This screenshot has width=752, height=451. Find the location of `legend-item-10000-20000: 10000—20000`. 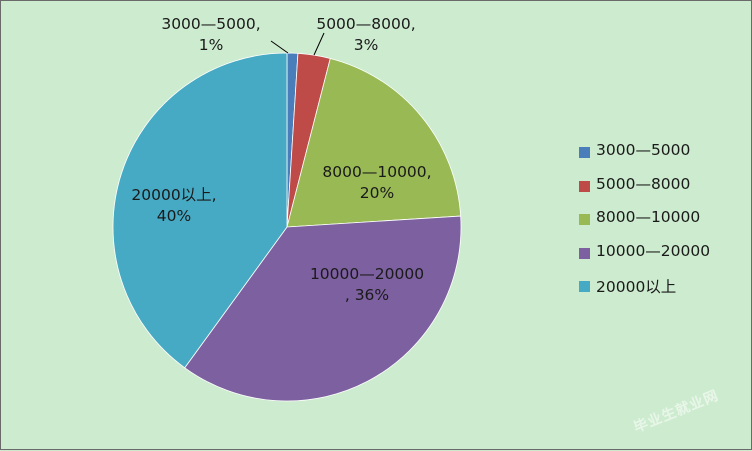

legend-item-10000-20000: 10000—20000 is located at coordinates (644, 259).